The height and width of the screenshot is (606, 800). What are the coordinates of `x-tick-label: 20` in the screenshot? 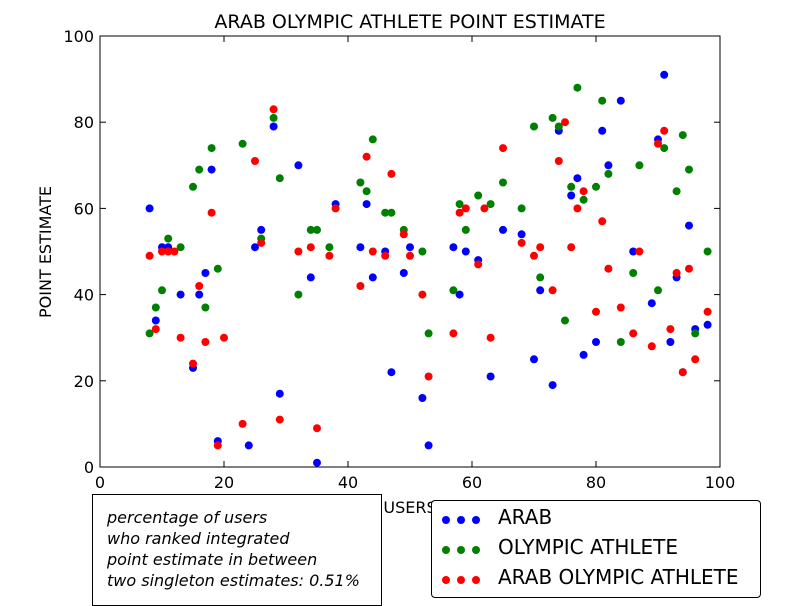 It's located at (224, 482).